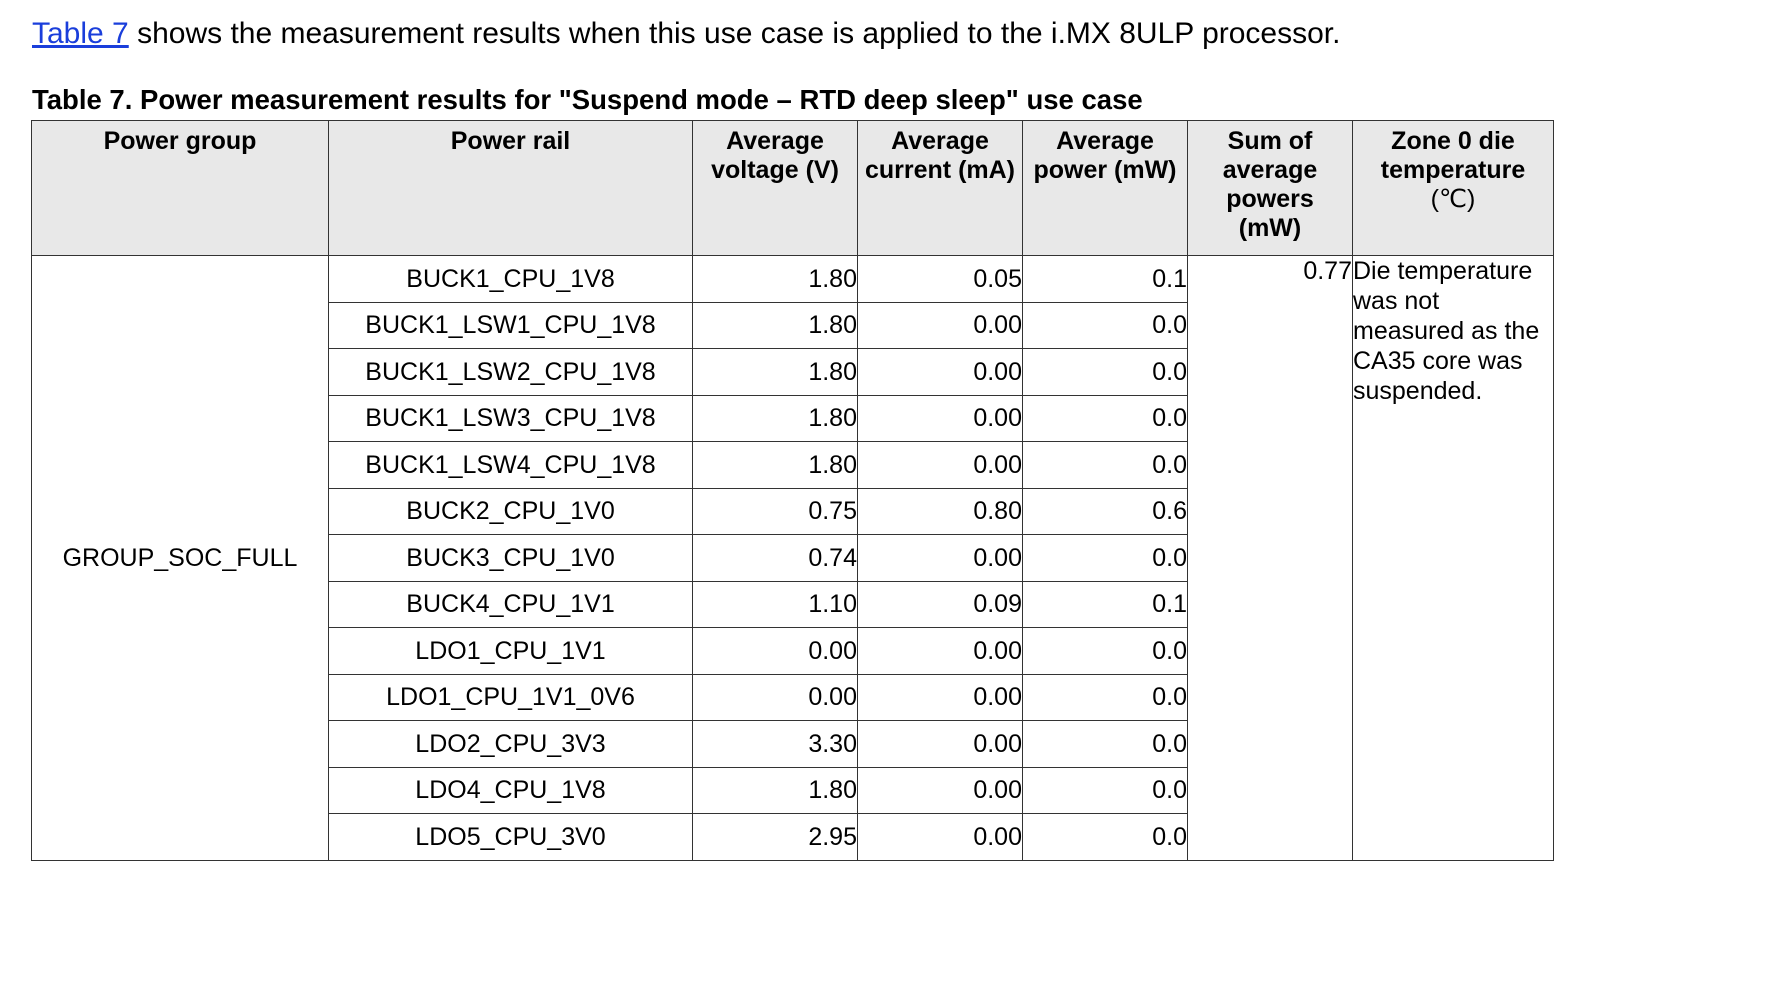 The image size is (1778, 1008). I want to click on power-group-cell: GROUP_SOC_FULL, so click(180, 558).